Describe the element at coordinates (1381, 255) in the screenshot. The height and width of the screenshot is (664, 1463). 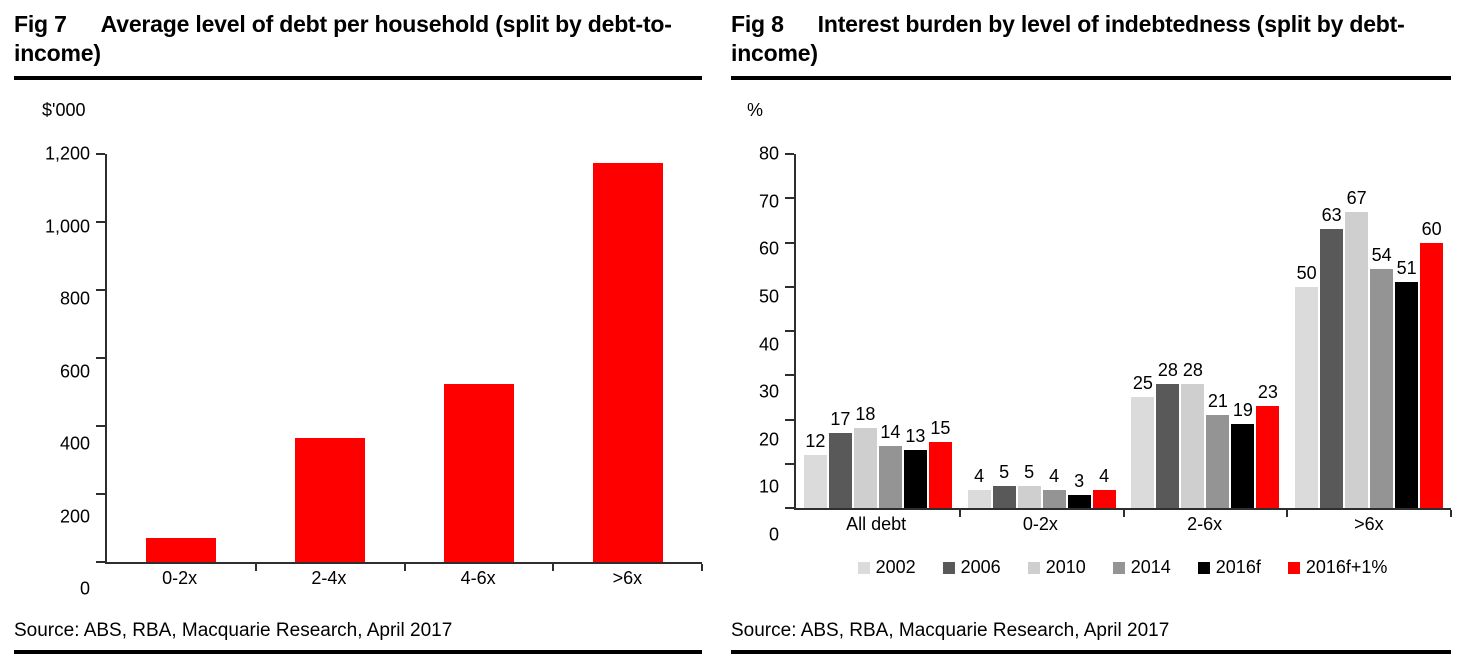
I see `bar-value-label: 54` at that location.